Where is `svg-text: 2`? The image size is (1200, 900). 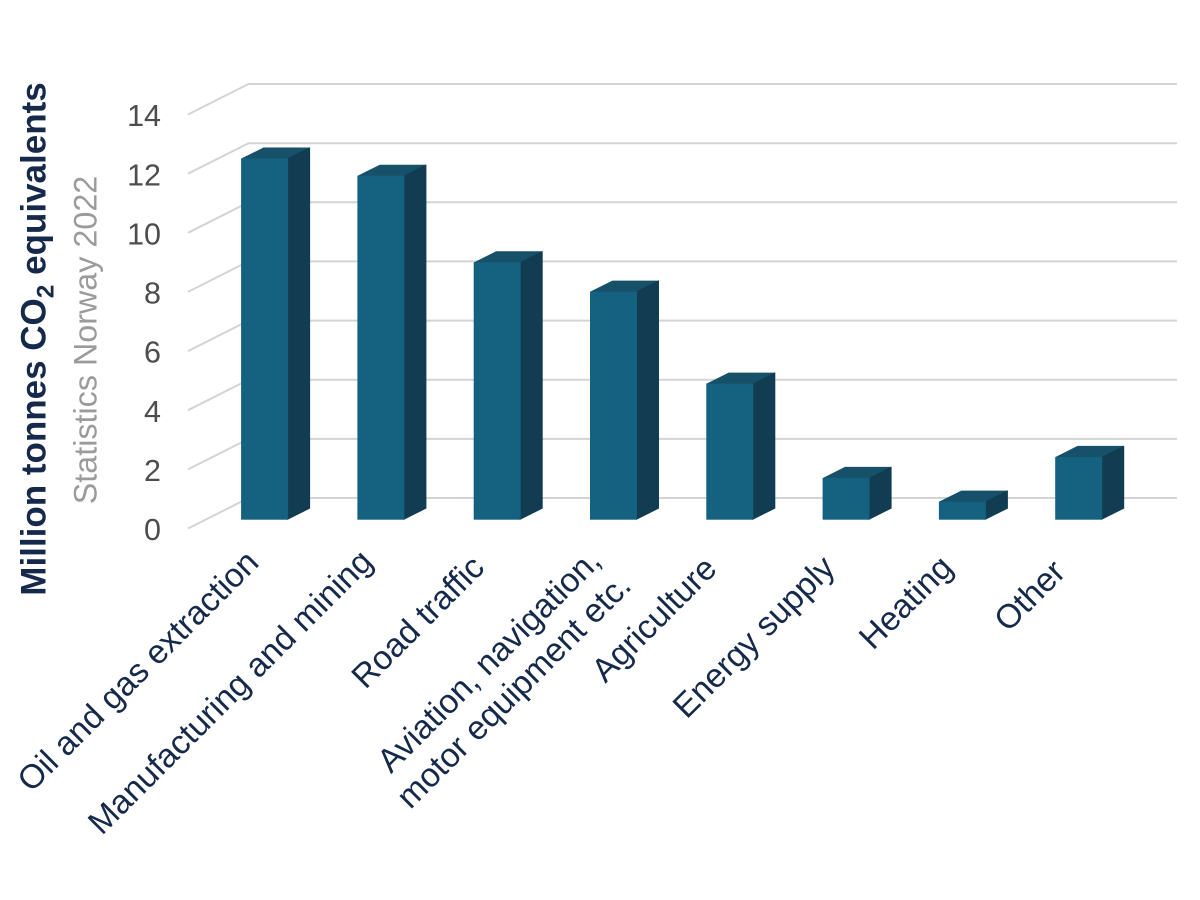
svg-text: 2 is located at coordinates (152, 471).